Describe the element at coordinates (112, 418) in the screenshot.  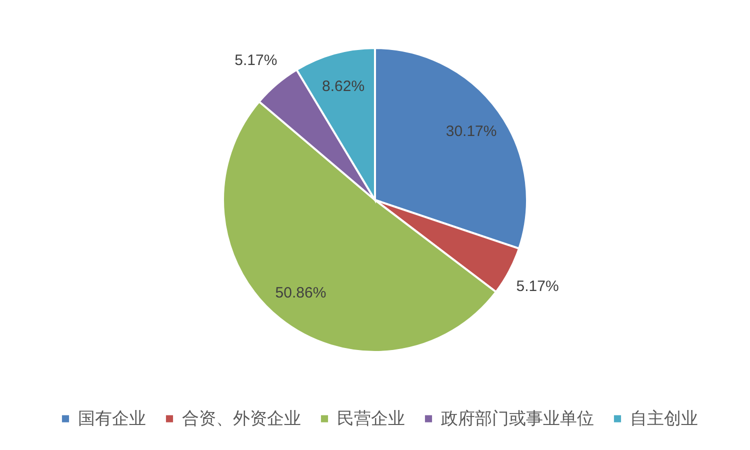
I see `legend-label: 国有企业` at that location.